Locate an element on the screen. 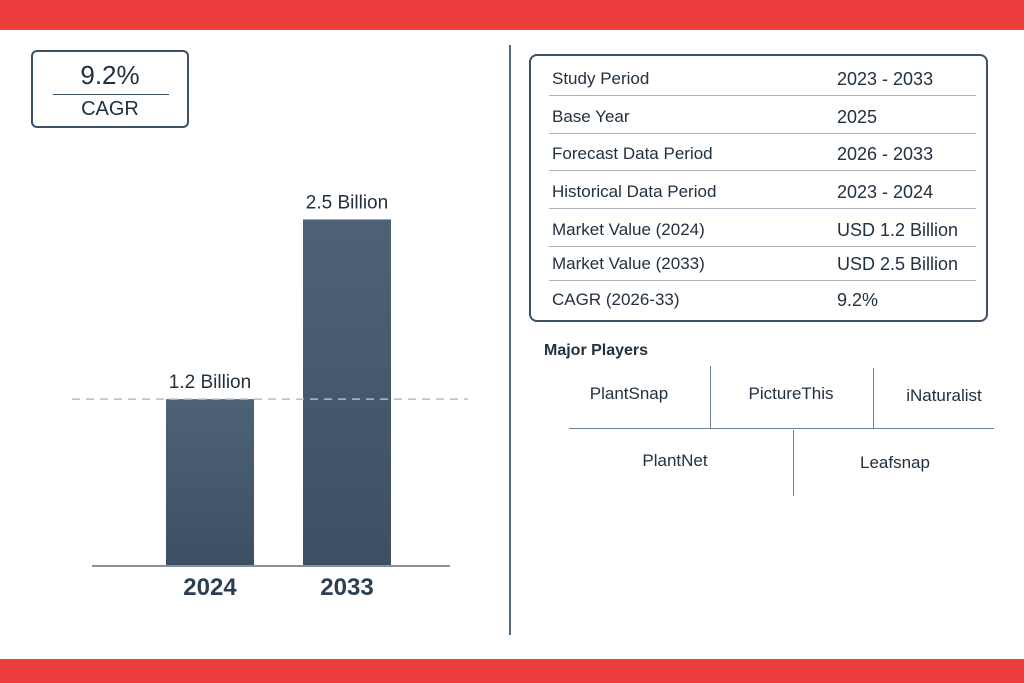 The width and height of the screenshot is (1024, 683). bar-data-label: 2.5 Billion is located at coordinates (347, 202).